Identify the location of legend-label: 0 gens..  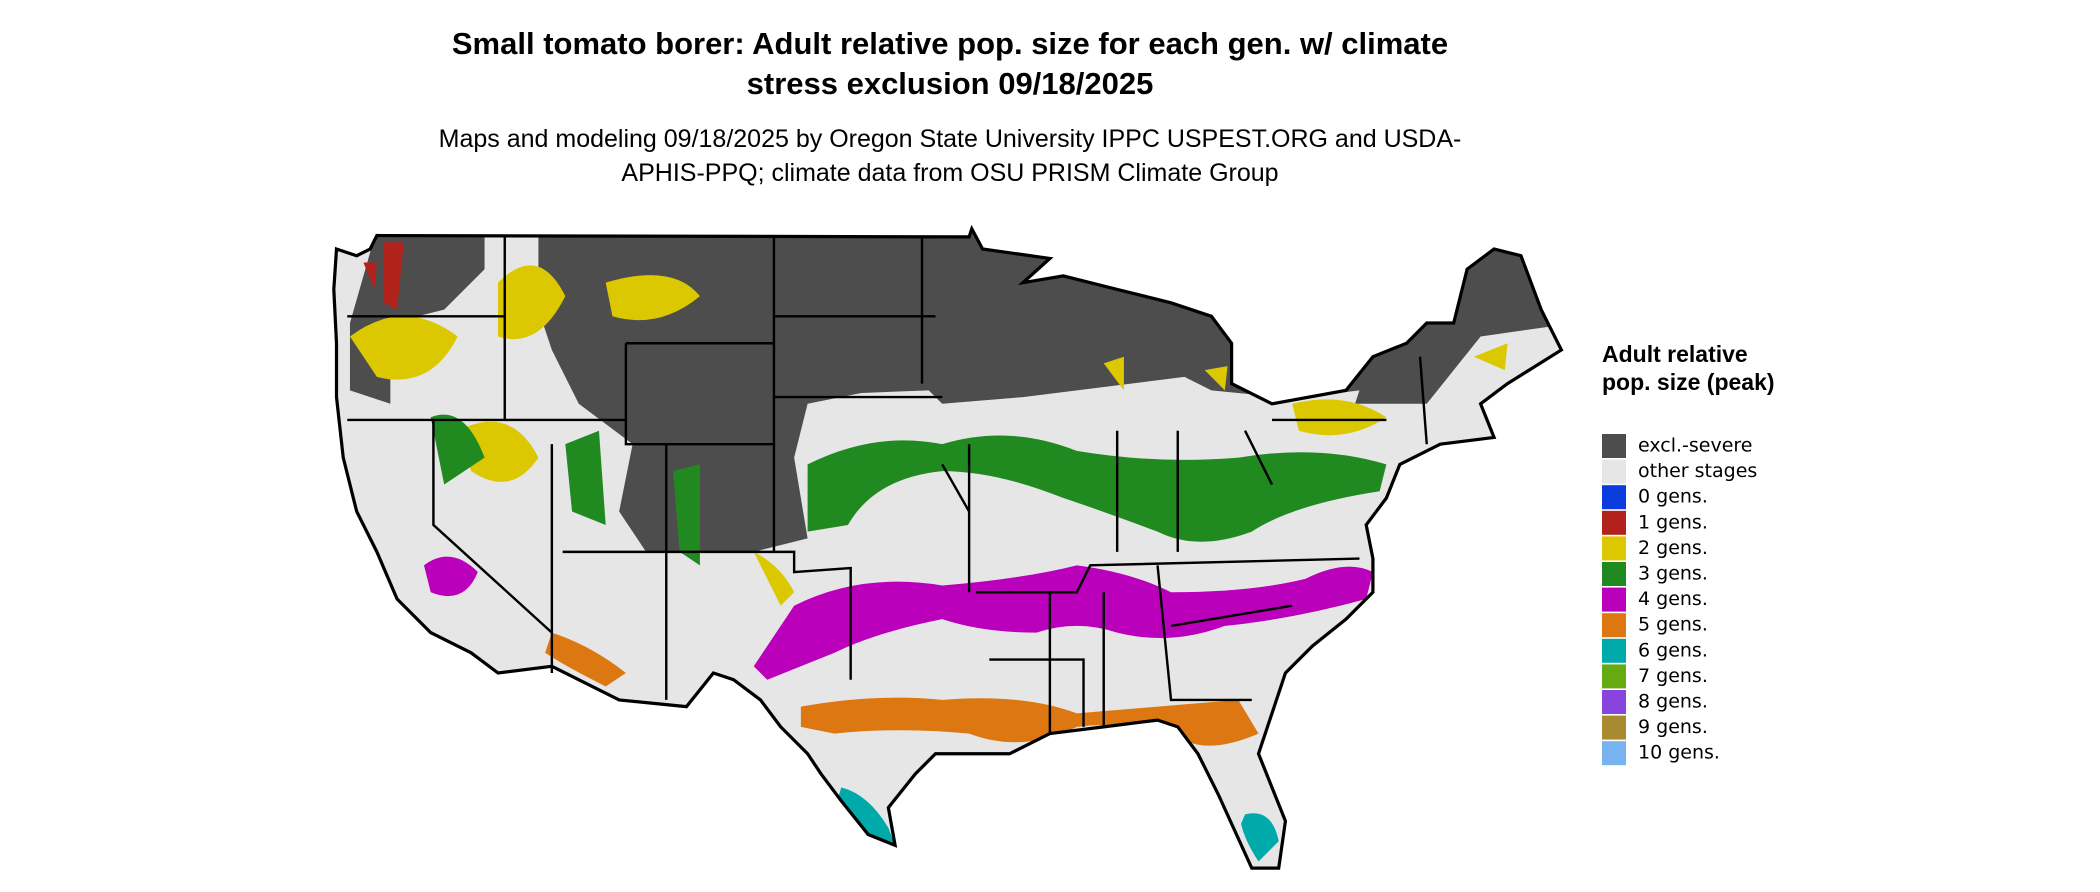
(1673, 497).